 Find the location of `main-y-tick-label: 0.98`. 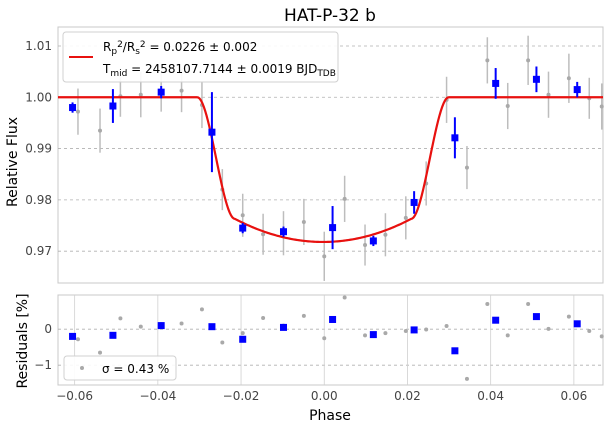

main-y-tick-label: 0.98 is located at coordinates (38, 200).